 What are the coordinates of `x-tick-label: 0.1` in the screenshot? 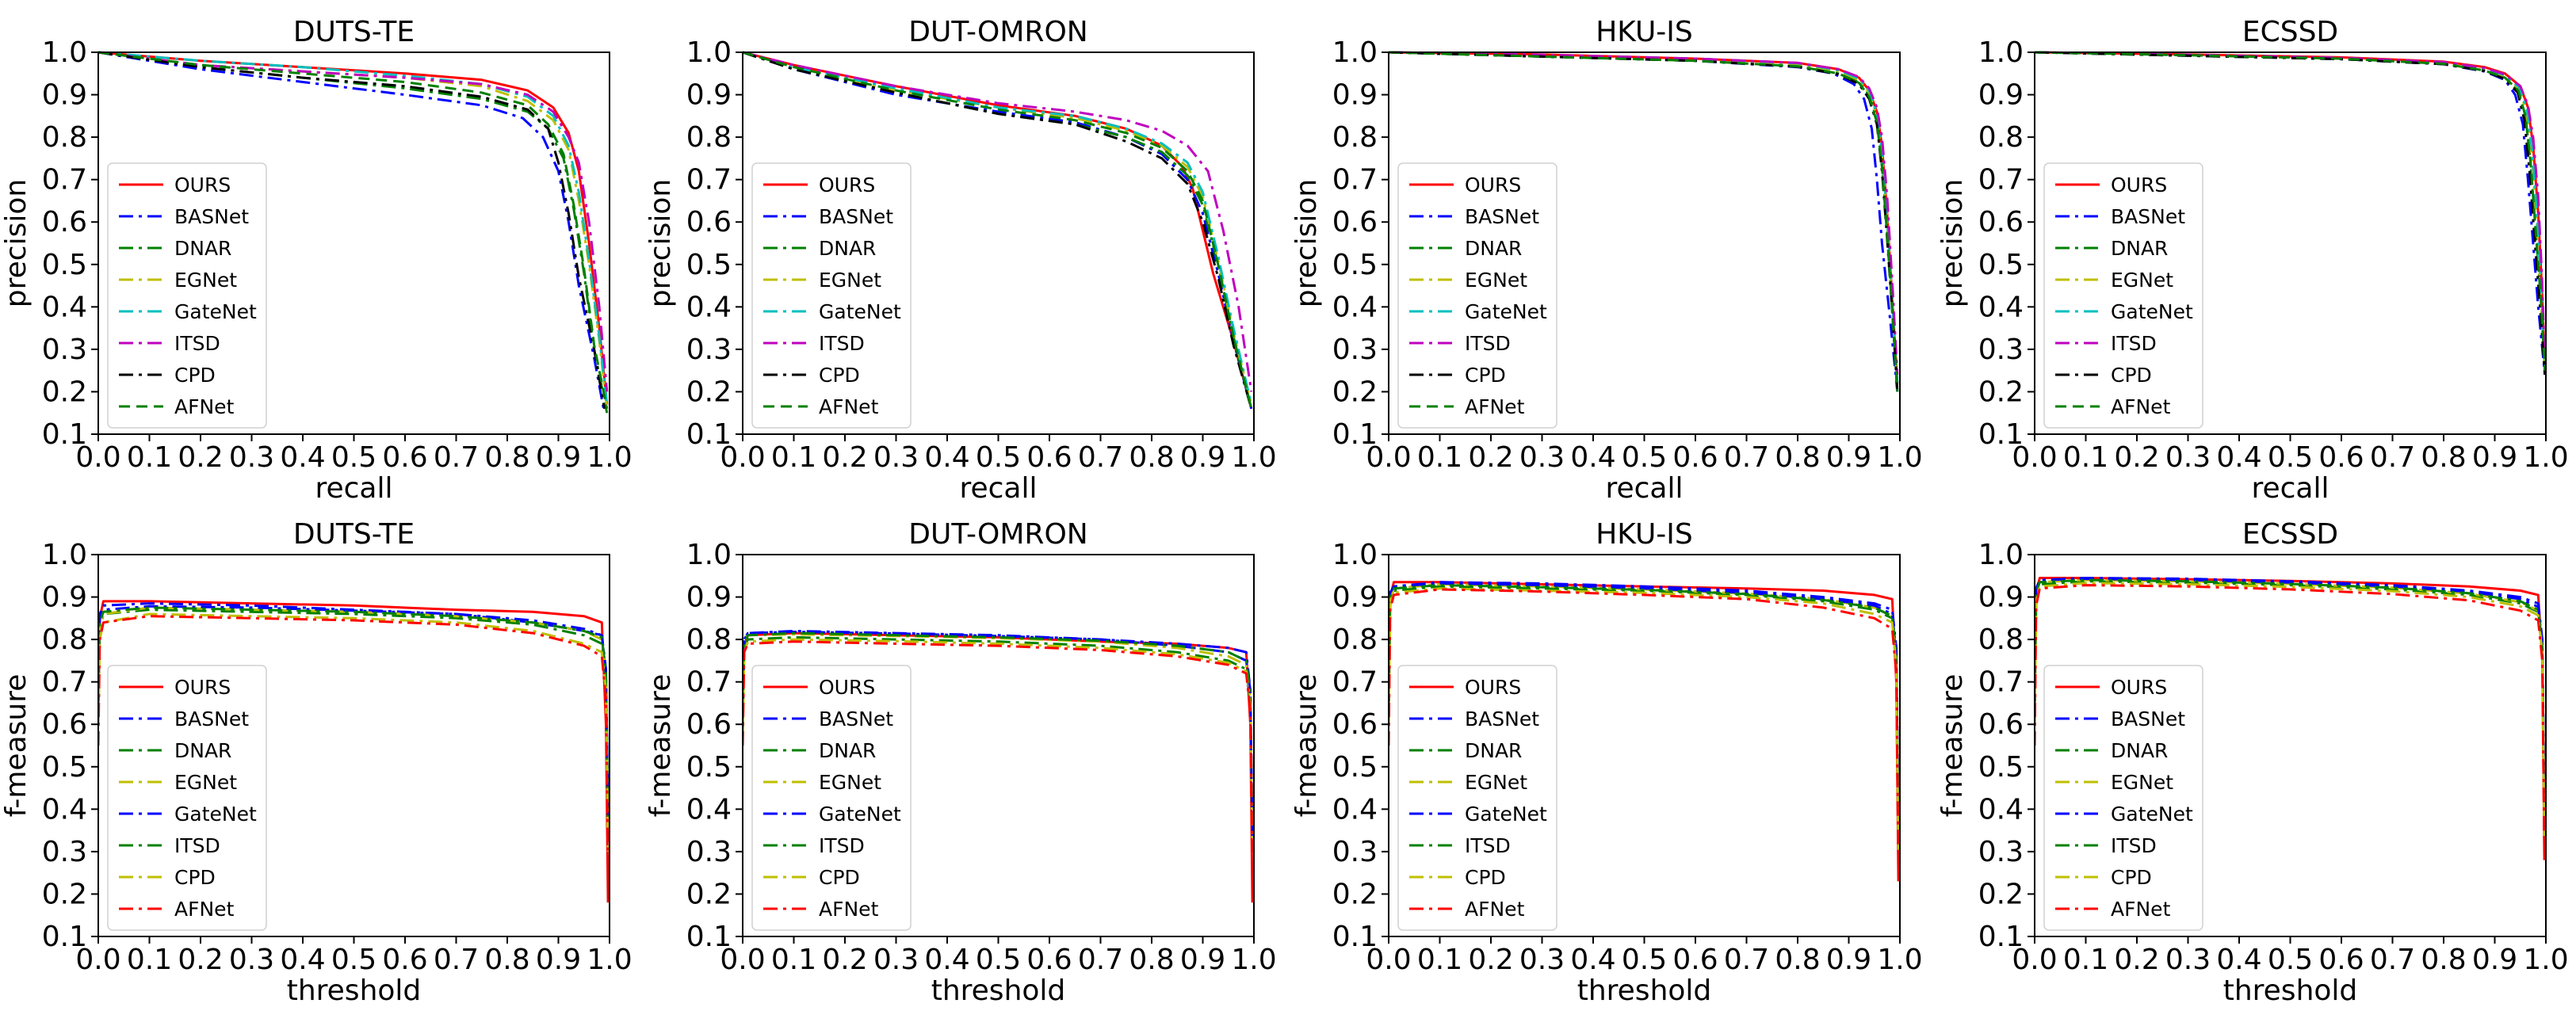 It's located at (2085, 960).